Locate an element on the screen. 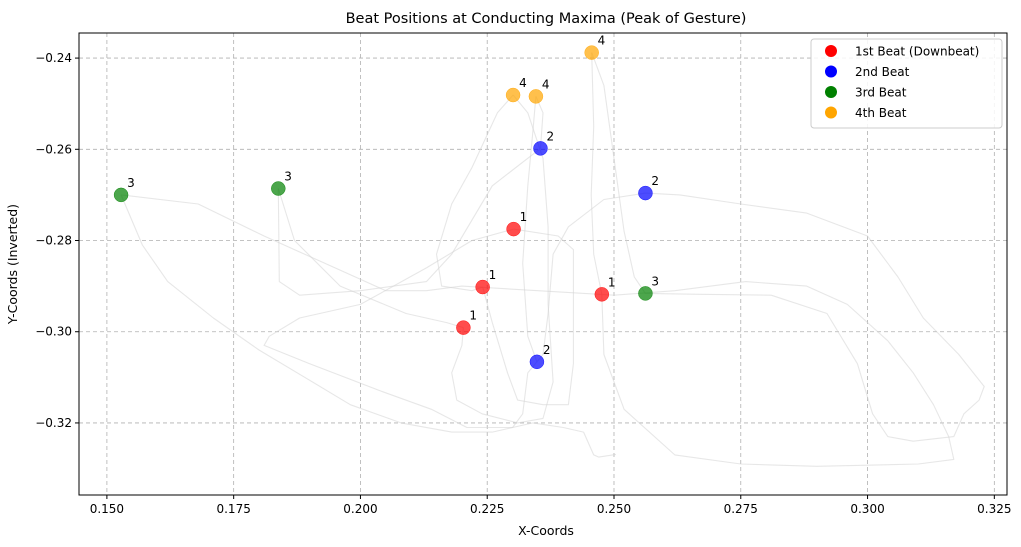 Image resolution: width=1021 pixels, height=547 pixels. y-tick-label: −0.32 is located at coordinates (53, 423).